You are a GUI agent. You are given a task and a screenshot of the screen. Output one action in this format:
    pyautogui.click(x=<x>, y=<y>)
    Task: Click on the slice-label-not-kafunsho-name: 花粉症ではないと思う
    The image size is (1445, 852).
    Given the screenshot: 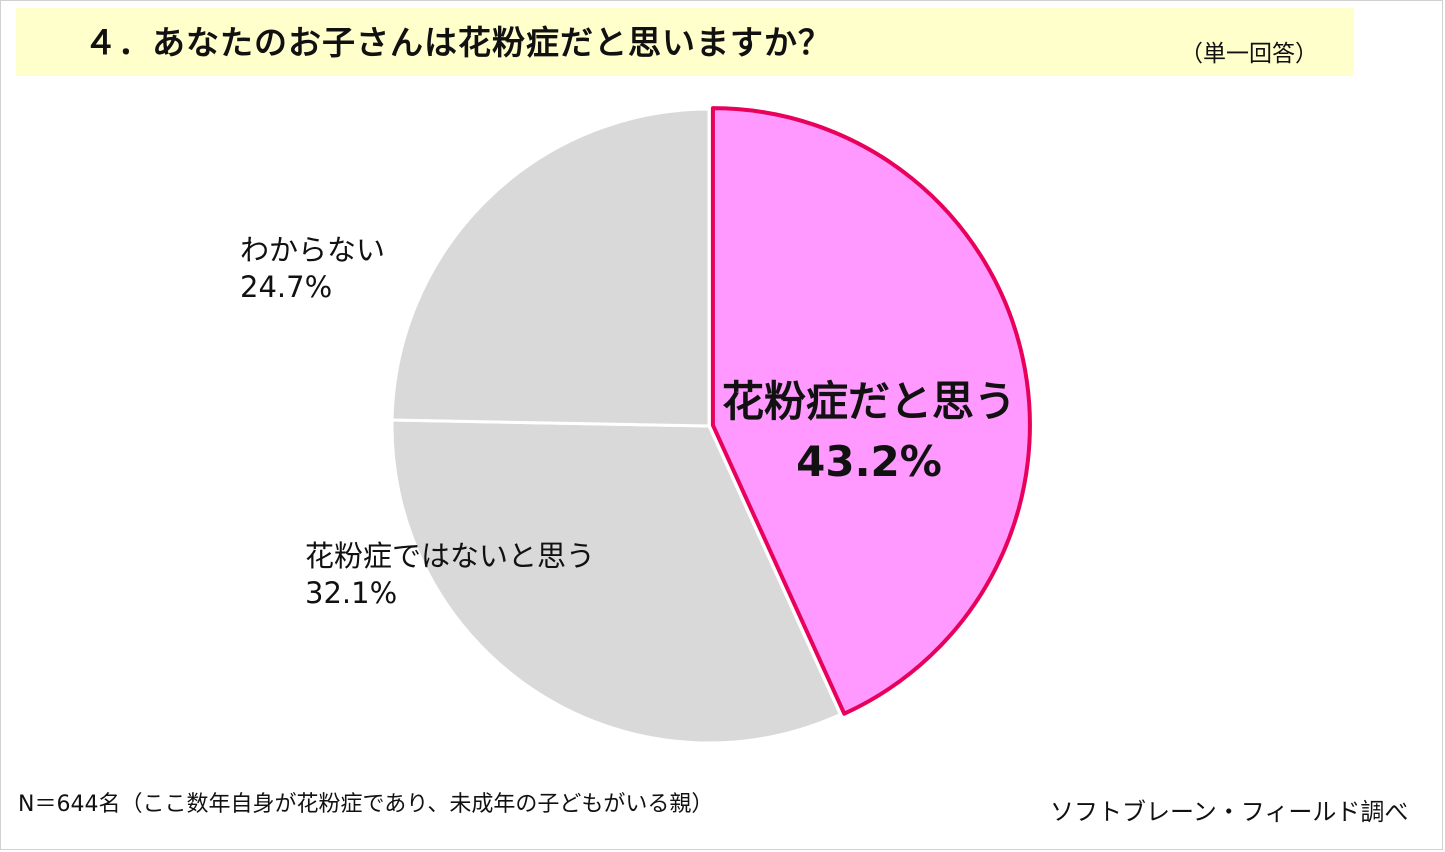 What is the action you would take?
    pyautogui.click(x=450, y=556)
    